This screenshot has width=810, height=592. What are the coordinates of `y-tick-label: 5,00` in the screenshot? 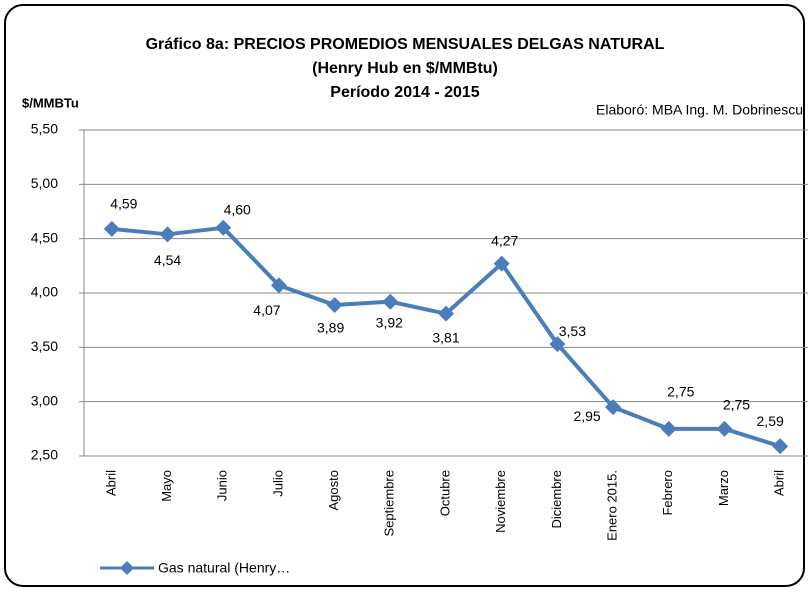 It's located at (44, 183).